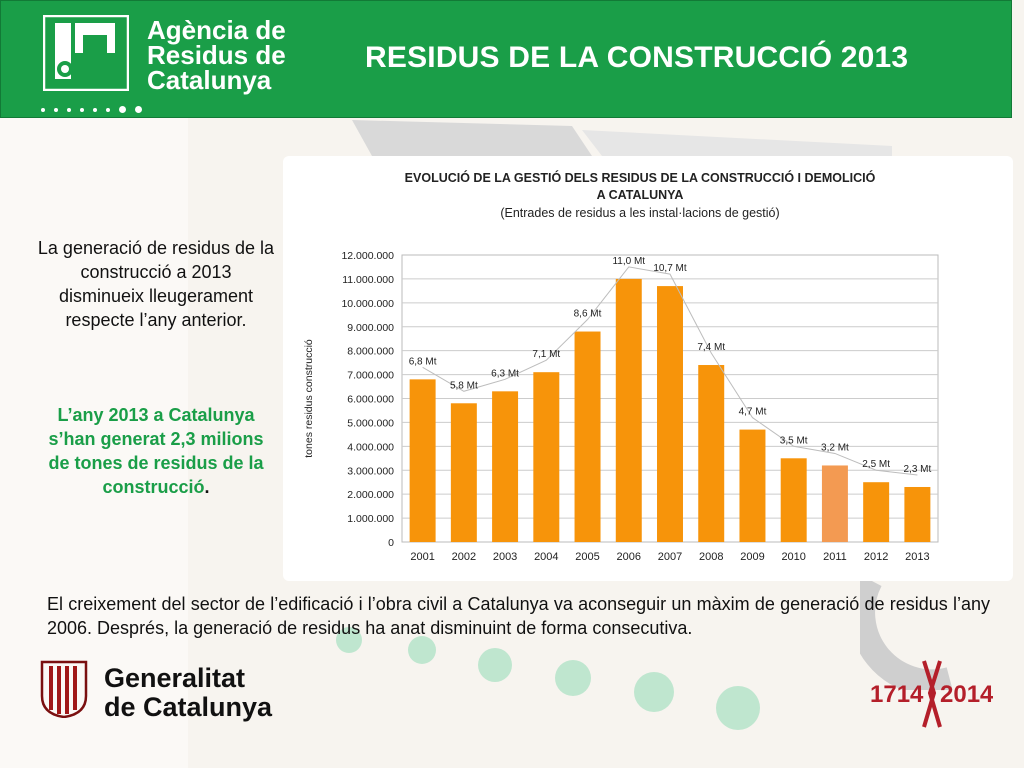 Image resolution: width=1024 pixels, height=768 pixels. I want to click on y-tick-label: 11.000.000, so click(368, 280).